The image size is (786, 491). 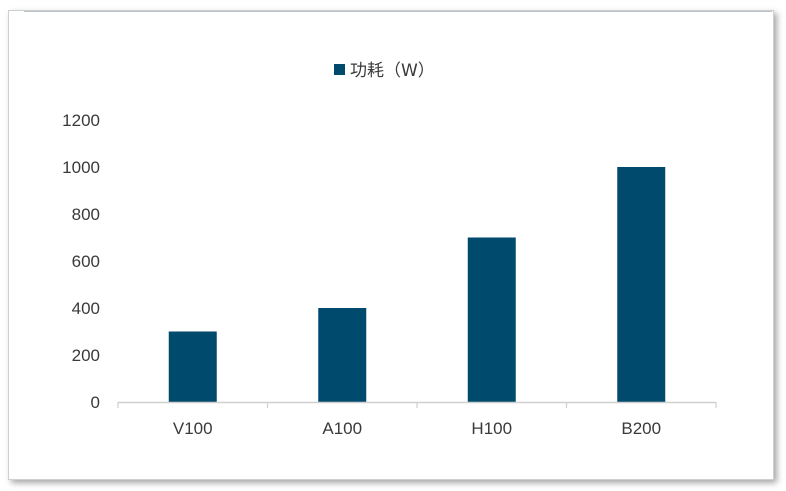 What do you see at coordinates (641, 284) in the screenshot?
I see `bar-b200` at bounding box center [641, 284].